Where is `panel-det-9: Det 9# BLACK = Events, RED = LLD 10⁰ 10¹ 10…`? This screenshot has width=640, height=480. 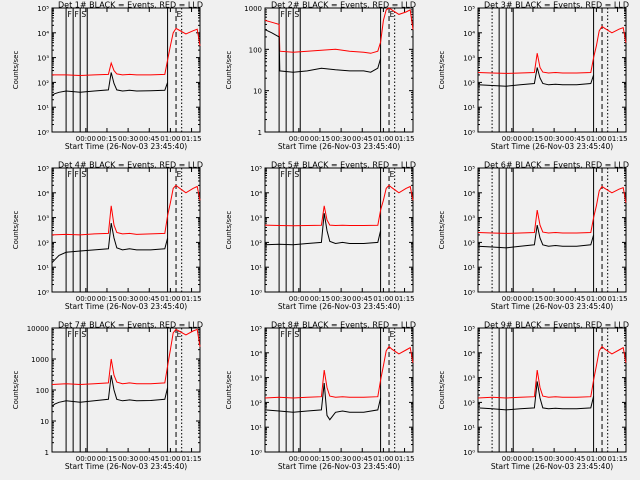
panel-det-9: Det 9# BLACK = Events, RED = LLD 10⁰ 10¹ 10… is located at coordinates (533, 396).